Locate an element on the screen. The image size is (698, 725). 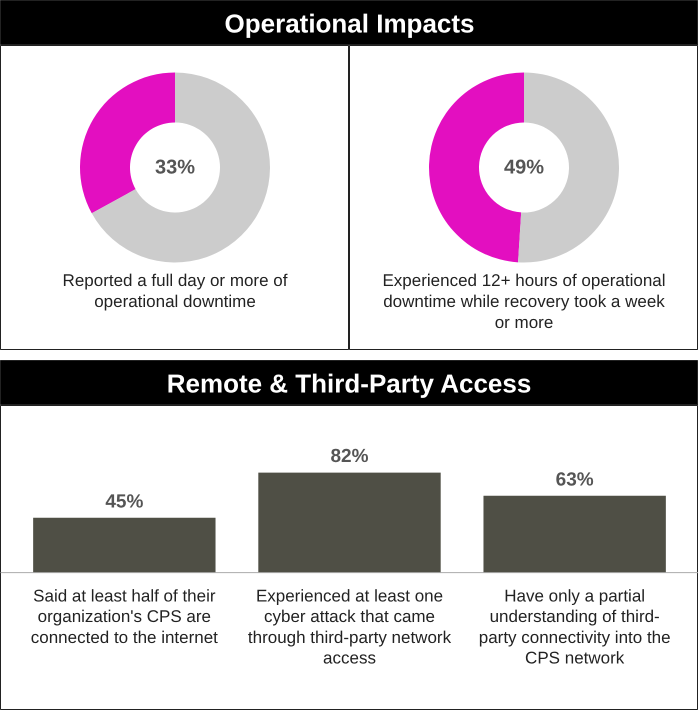
text: Reported a full day or more of operational downtime is located at coordinates (175, 291).